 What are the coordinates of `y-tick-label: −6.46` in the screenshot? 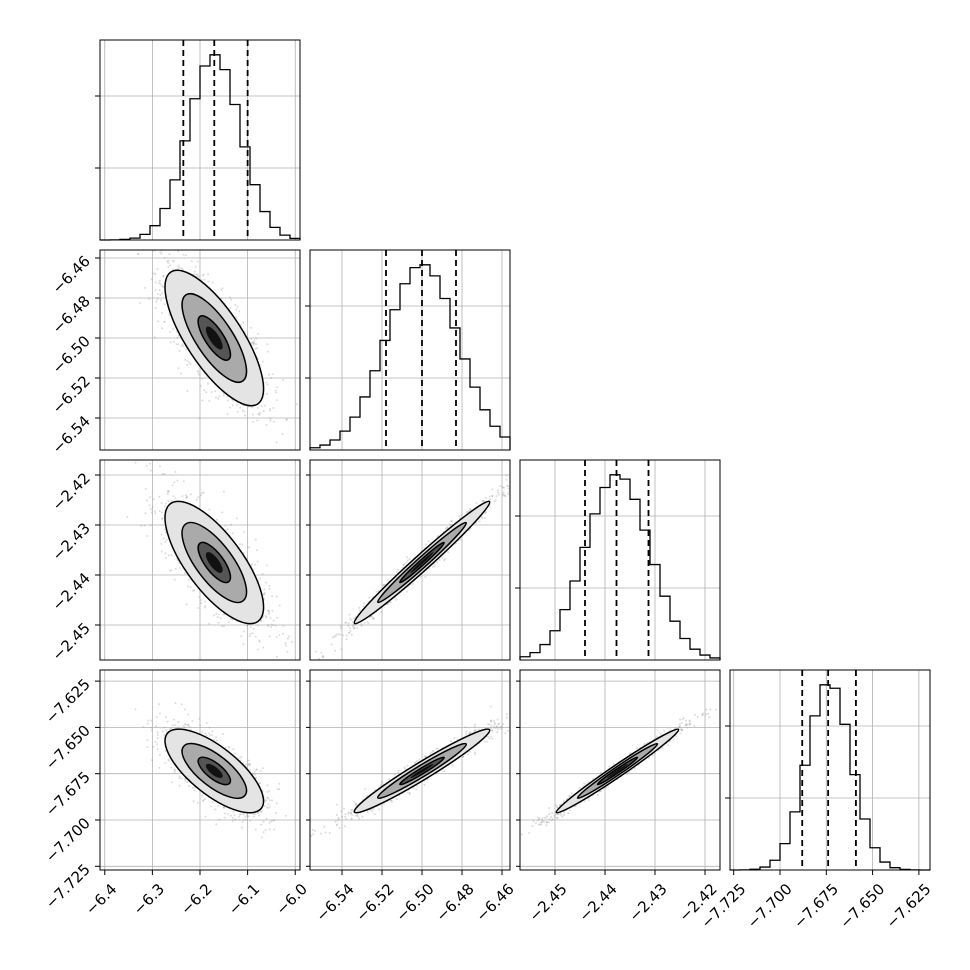 It's located at (71, 274).